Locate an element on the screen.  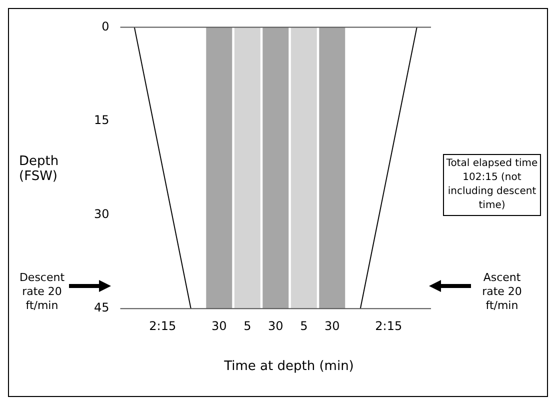
text: Descent rate 20 ft/min is located at coordinates (42, 292).